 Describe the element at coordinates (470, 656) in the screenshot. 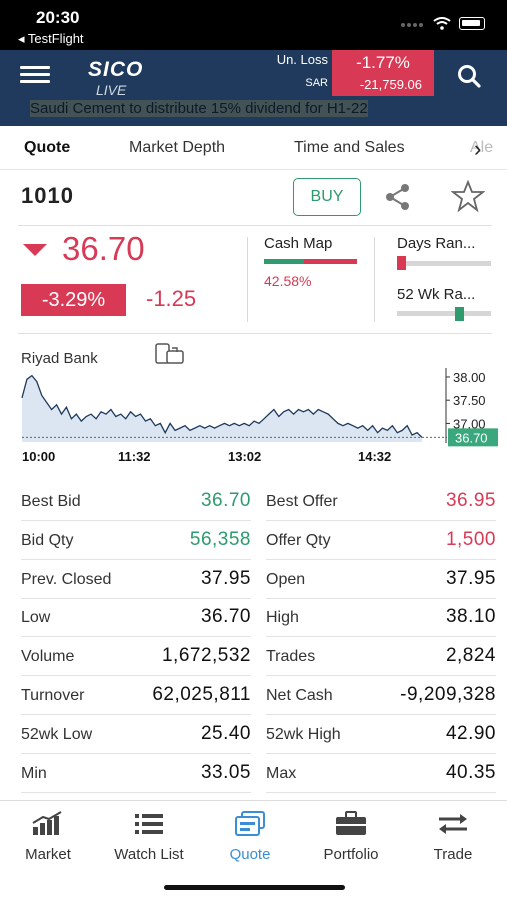

I see `stat-value: 2,824` at that location.